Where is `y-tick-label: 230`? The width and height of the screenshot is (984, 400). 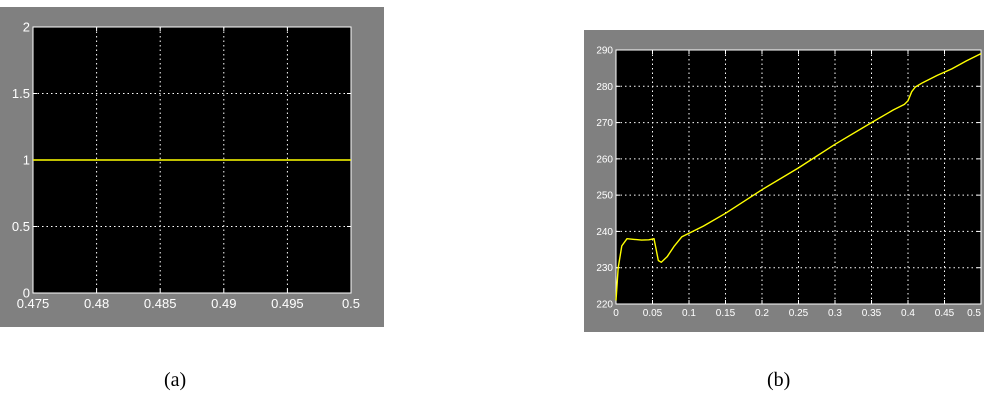 y-tick-label: 230 is located at coordinates (604, 268).